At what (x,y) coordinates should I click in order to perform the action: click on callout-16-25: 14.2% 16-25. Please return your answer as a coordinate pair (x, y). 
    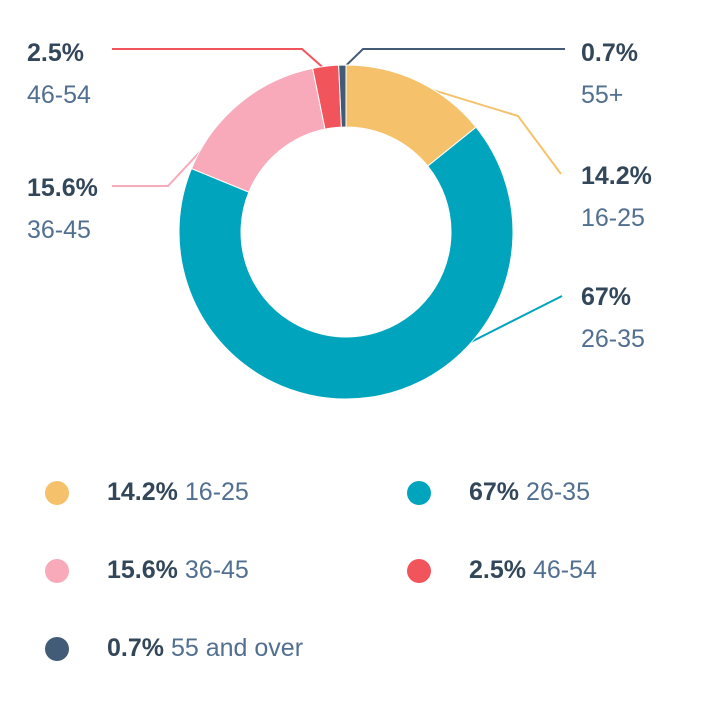
    Looking at the image, I should click on (616, 197).